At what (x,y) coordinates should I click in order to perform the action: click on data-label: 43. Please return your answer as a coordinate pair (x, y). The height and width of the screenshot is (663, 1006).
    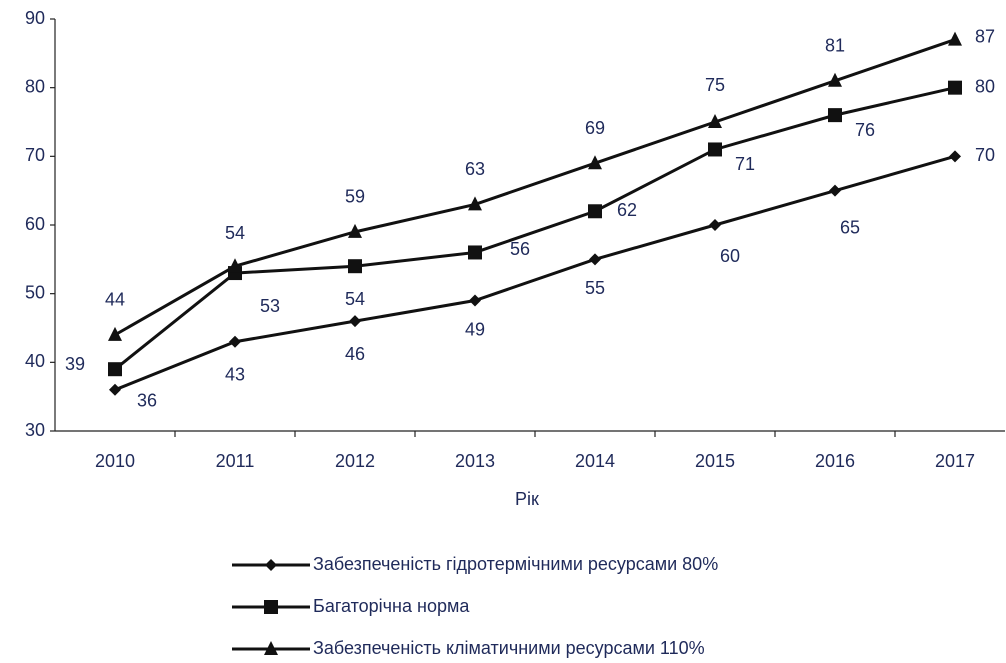
    Looking at the image, I should click on (235, 374).